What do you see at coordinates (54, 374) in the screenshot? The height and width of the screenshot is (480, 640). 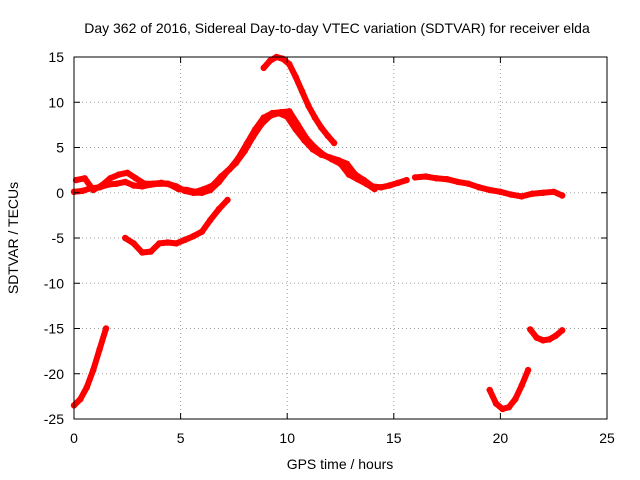 I see `y-tick-label: -20` at bounding box center [54, 374].